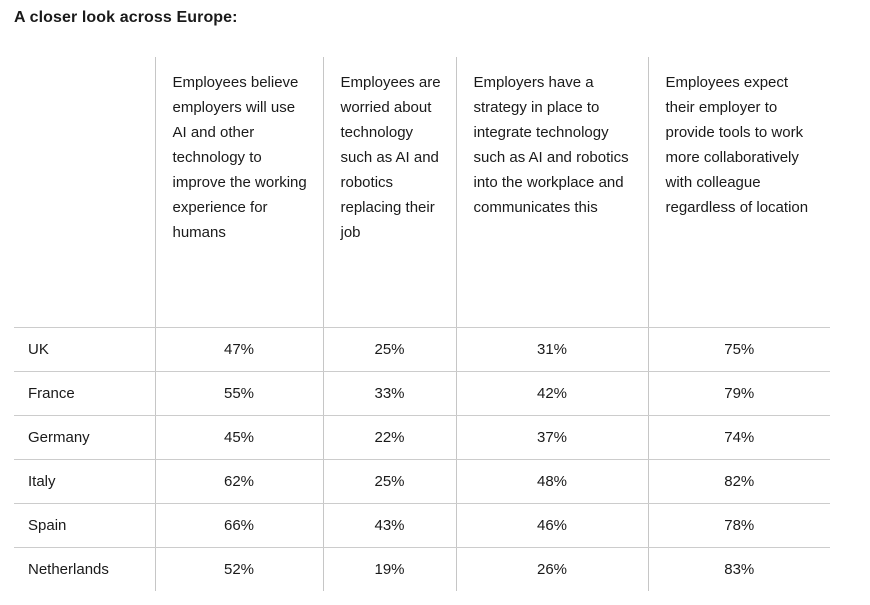  What do you see at coordinates (84, 192) in the screenshot?
I see `header-corner-cell` at bounding box center [84, 192].